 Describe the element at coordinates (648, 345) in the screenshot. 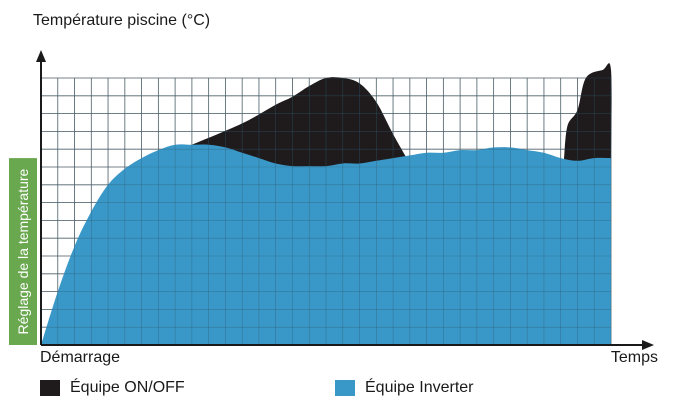

I see `x-axis-arrow` at that location.